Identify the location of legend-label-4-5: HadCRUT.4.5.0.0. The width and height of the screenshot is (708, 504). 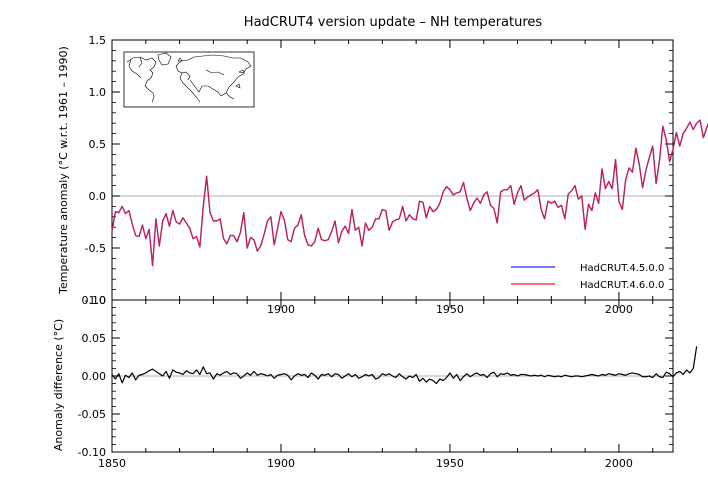
(622, 268).